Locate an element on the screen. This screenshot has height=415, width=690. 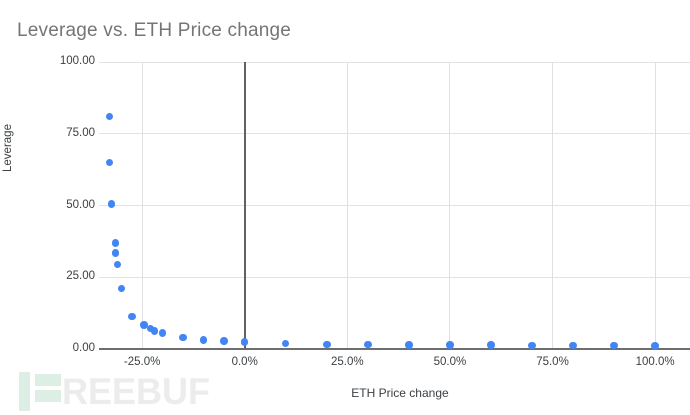
y-tick-label: 0.00 is located at coordinates (83, 348).